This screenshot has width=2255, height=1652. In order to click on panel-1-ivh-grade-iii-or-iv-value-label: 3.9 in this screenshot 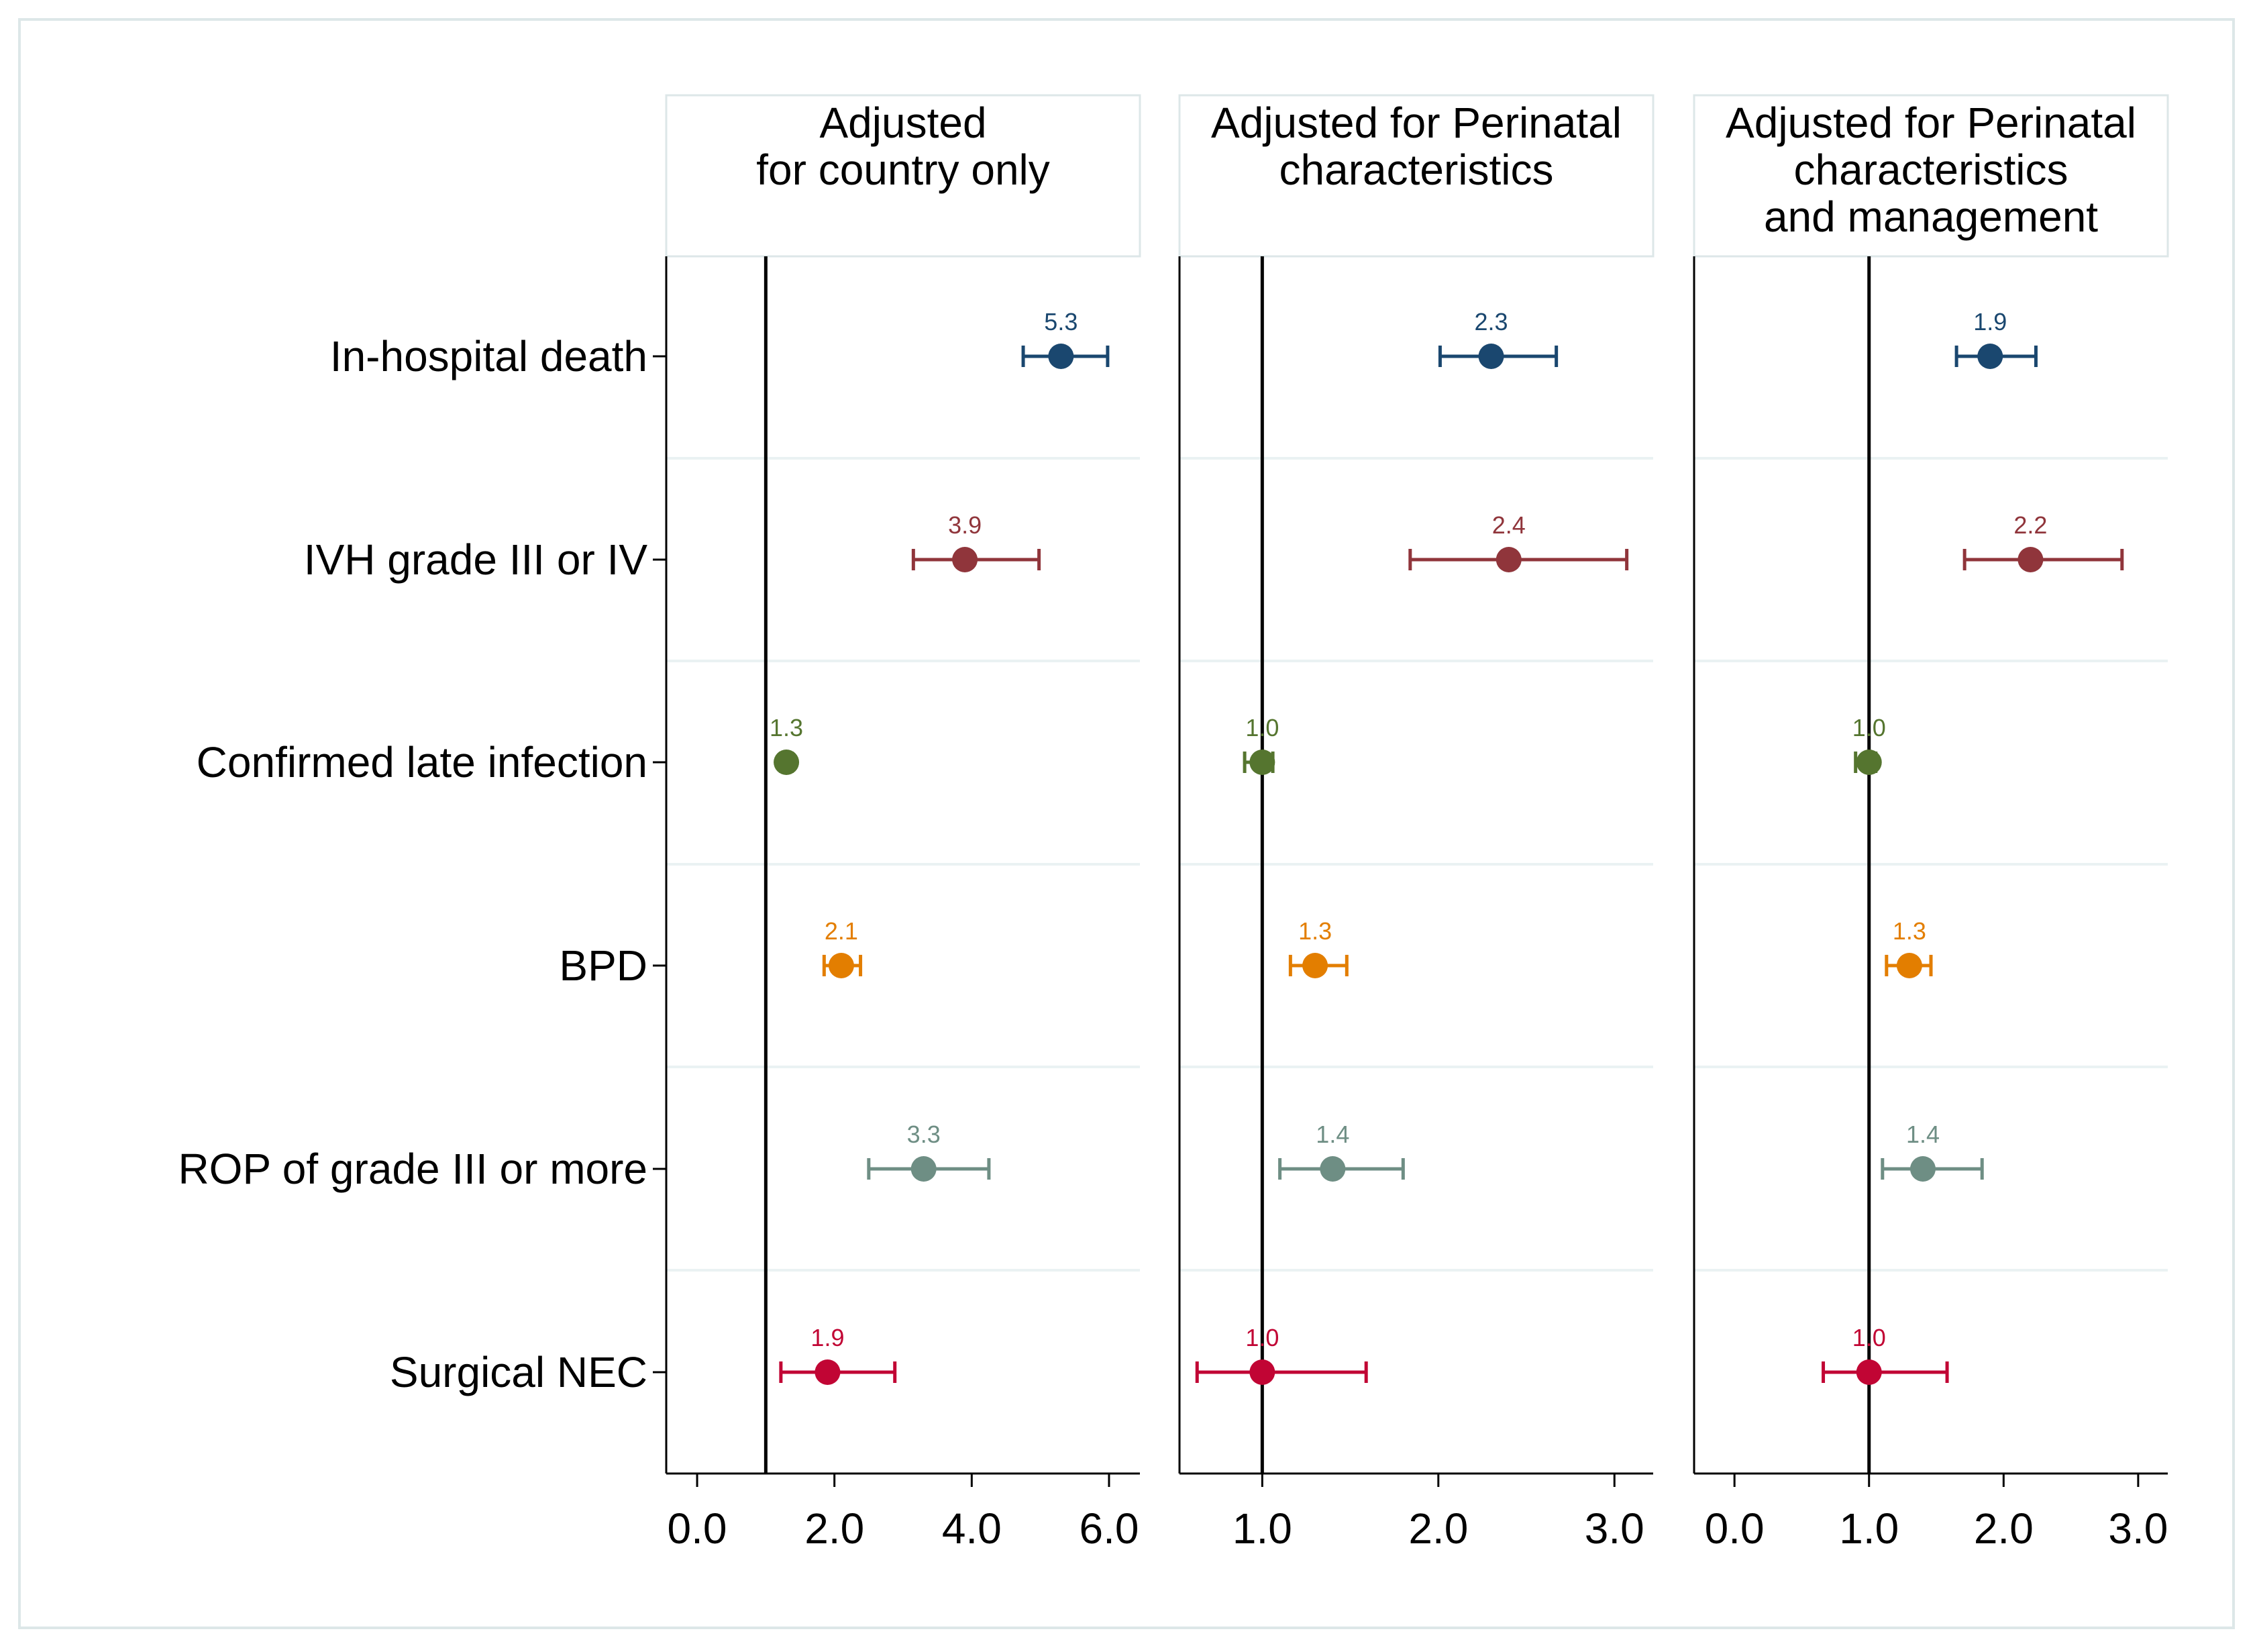, I will do `click(965, 525)`.